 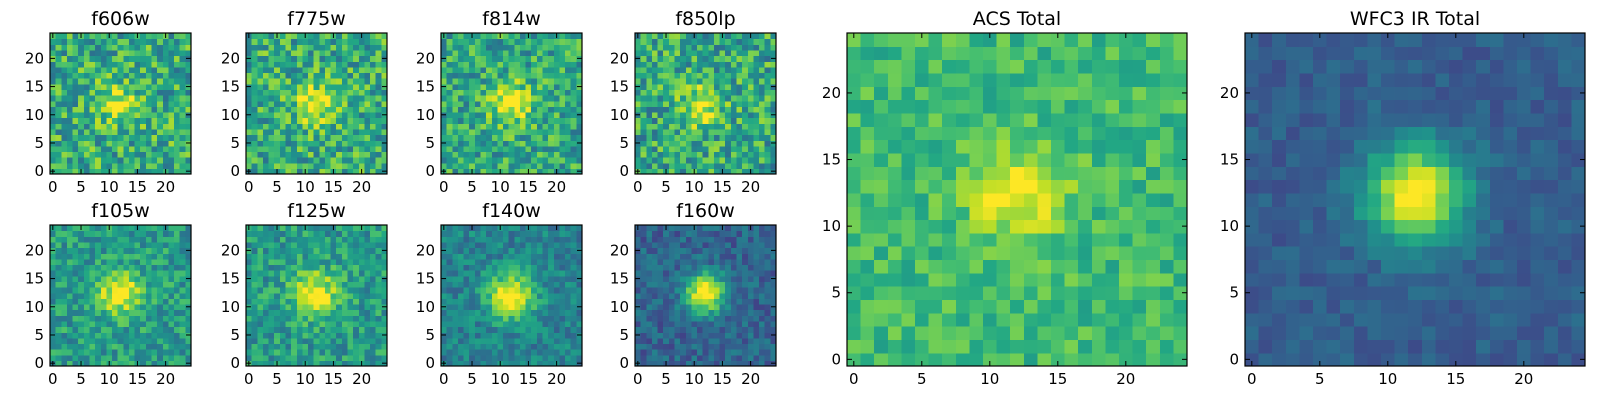 I want to click on y-tick-label: 10, so click(x=34, y=307).